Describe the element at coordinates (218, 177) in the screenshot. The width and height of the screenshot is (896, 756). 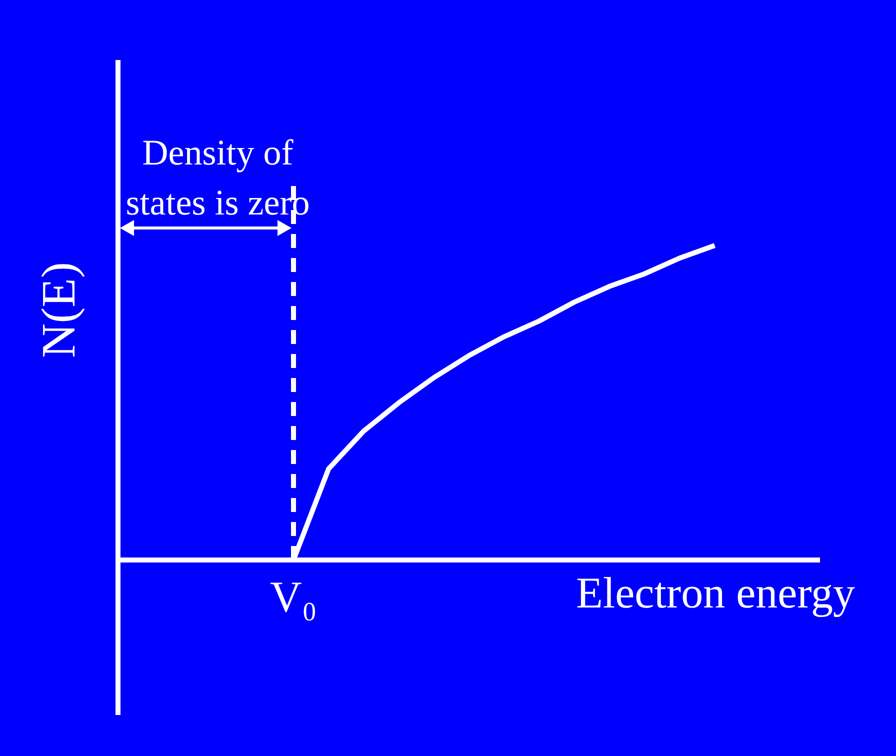
I see `text: Density of states is zero` at that location.